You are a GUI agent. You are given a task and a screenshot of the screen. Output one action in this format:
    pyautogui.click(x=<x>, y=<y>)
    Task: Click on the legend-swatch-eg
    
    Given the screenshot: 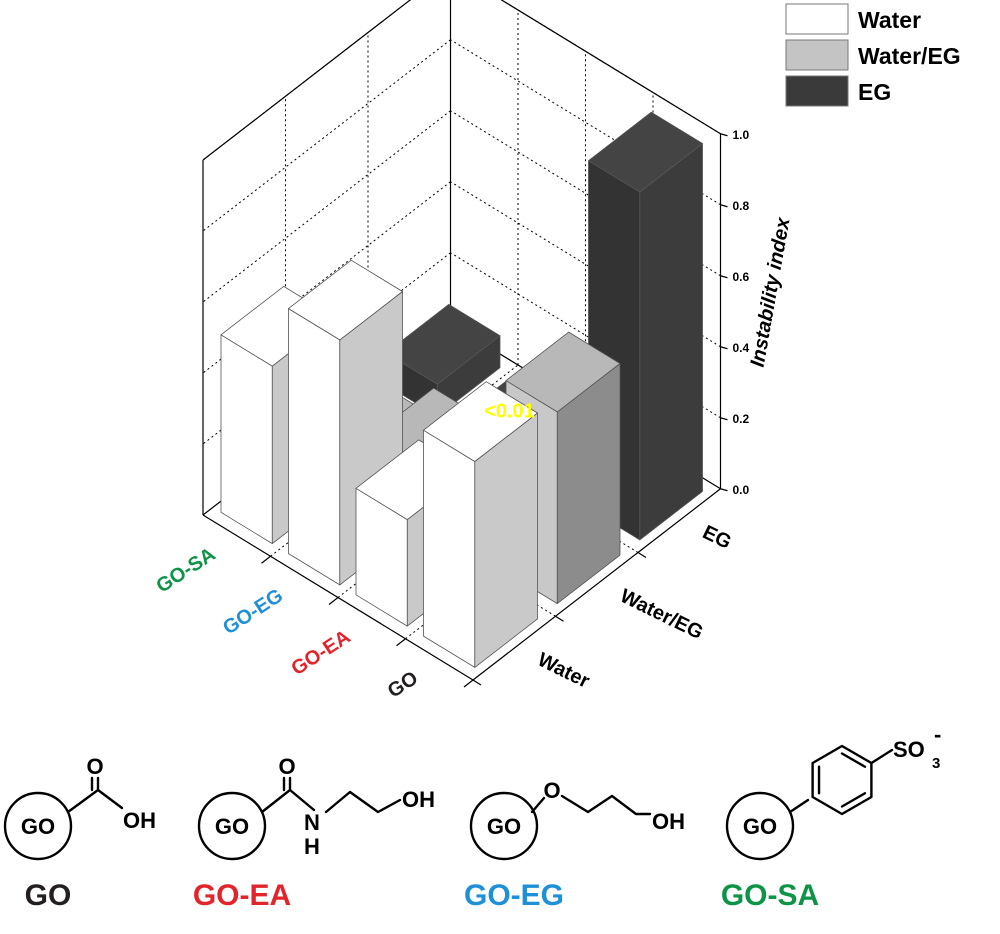 What is the action you would take?
    pyautogui.click(x=817, y=91)
    